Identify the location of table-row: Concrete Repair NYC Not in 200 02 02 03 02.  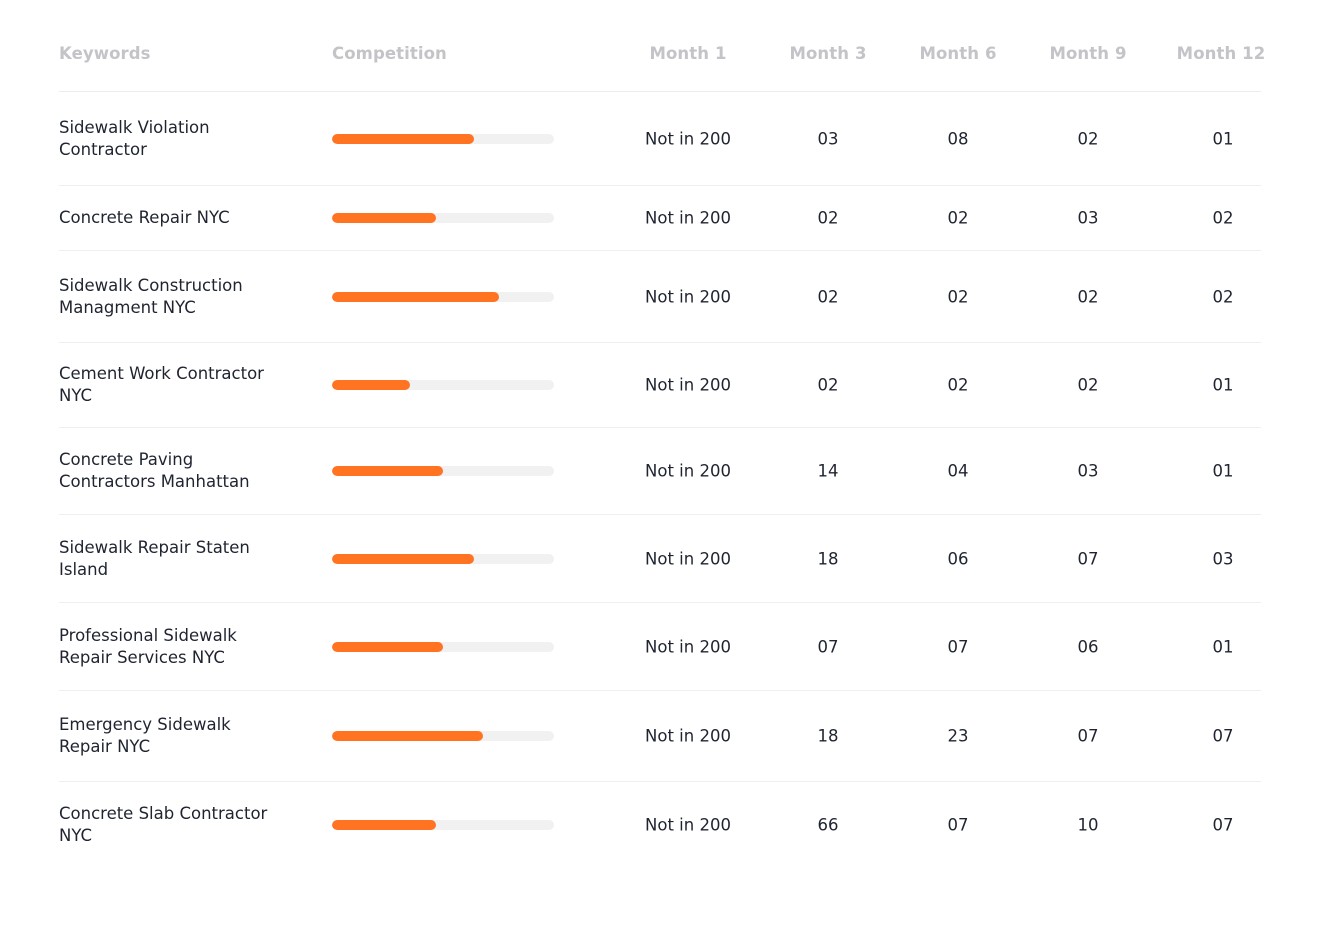
(660, 218).